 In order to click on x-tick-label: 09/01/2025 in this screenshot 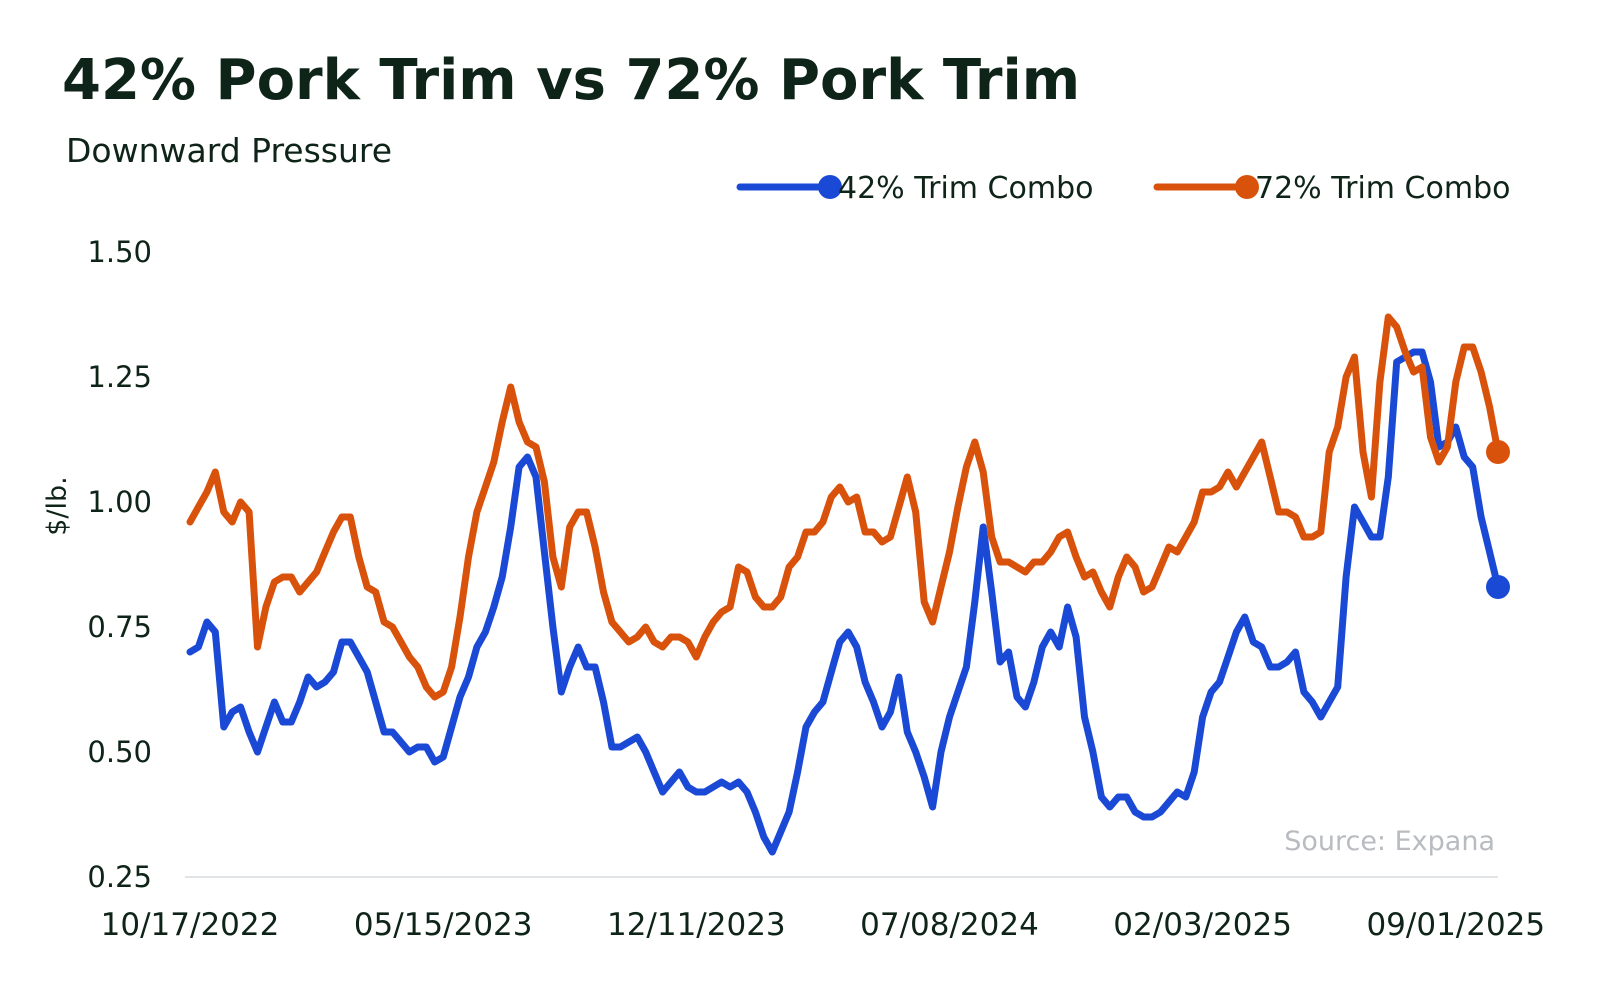, I will do `click(1455, 925)`.